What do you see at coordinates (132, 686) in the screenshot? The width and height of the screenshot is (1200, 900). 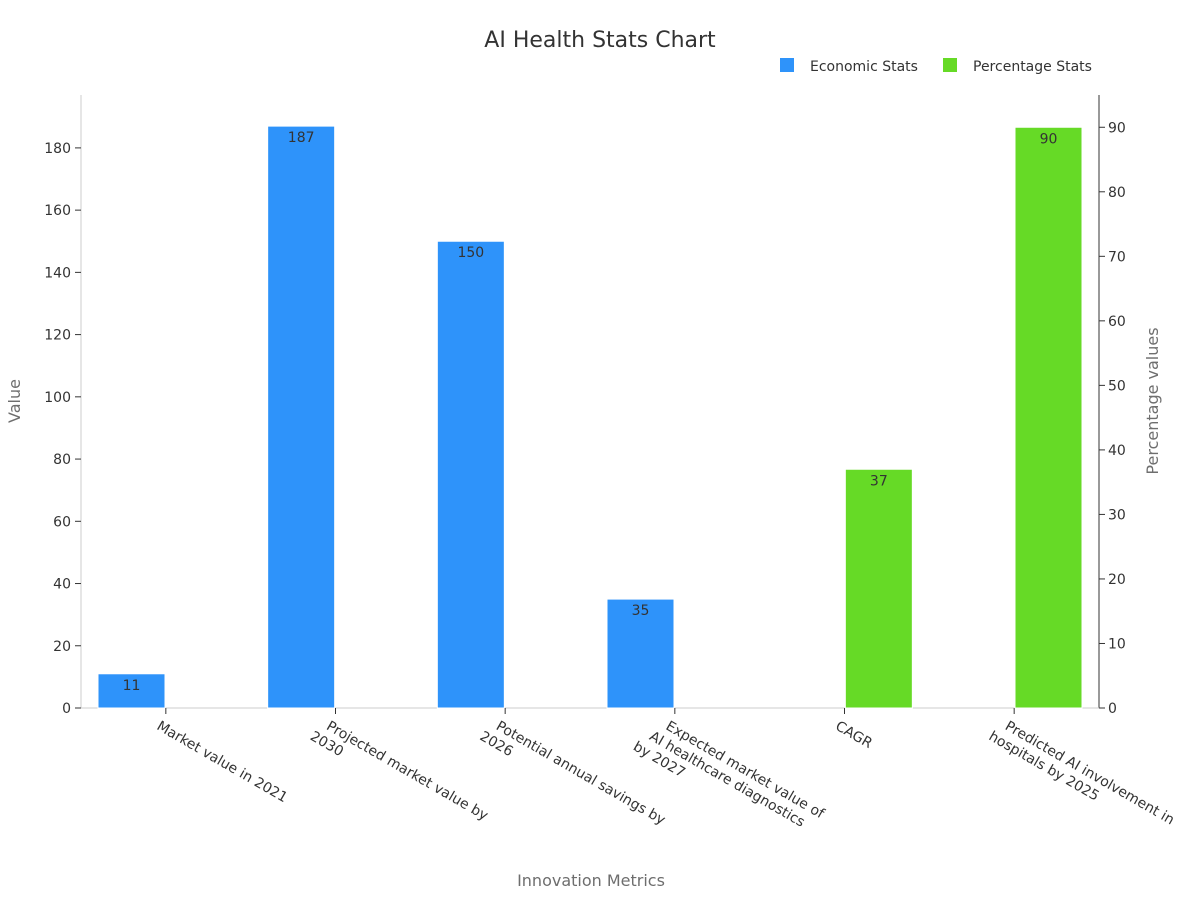 I see `bar-value-label: 11` at bounding box center [132, 686].